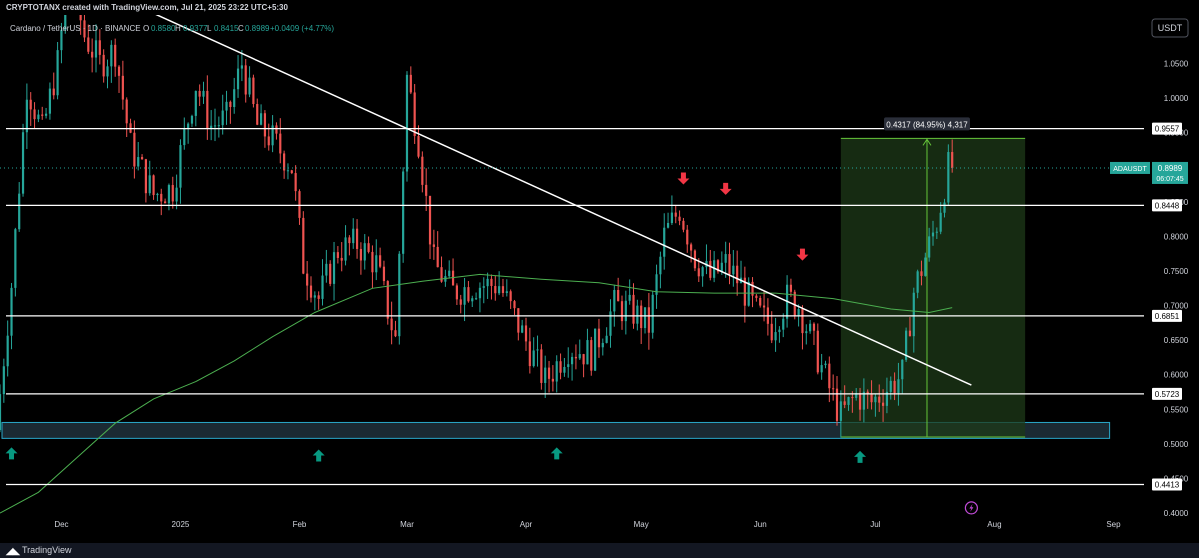 Image resolution: width=1199 pixels, height=558 pixels. What do you see at coordinates (1169, 179) in the screenshot?
I see `countdown-label: 06:07:45` at bounding box center [1169, 179].